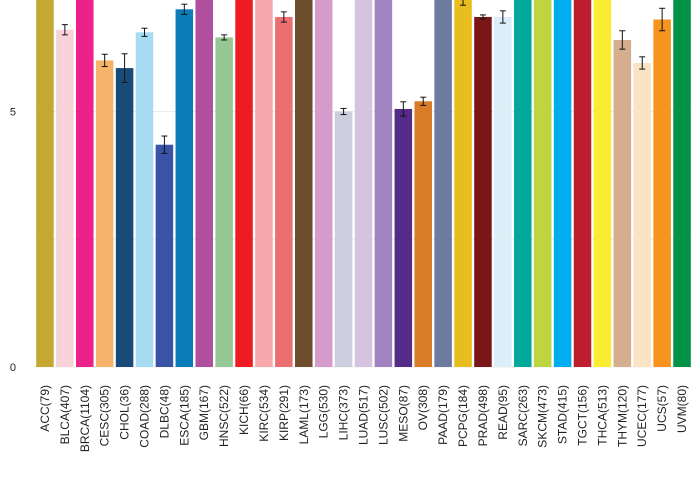 The width and height of the screenshot is (700, 480). I want to click on x-tick-label: ACC(79), so click(45, 408).